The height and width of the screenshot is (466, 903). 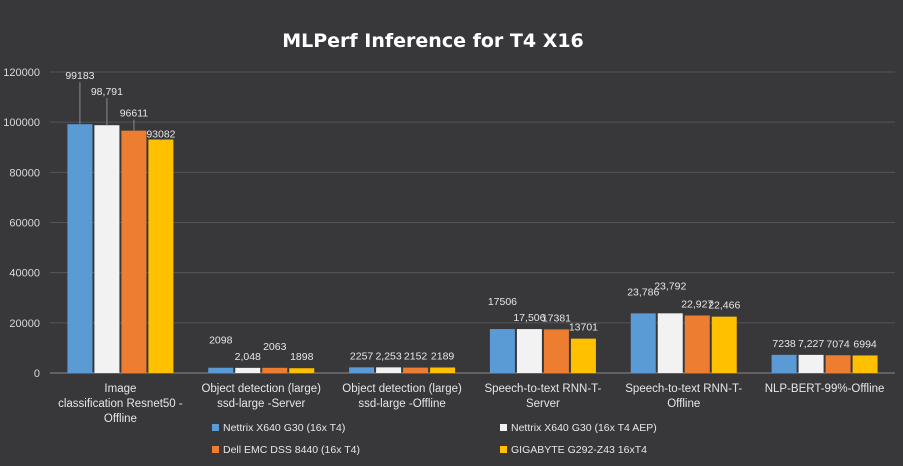 I want to click on y-tick-label: 60000, so click(x=24, y=224).